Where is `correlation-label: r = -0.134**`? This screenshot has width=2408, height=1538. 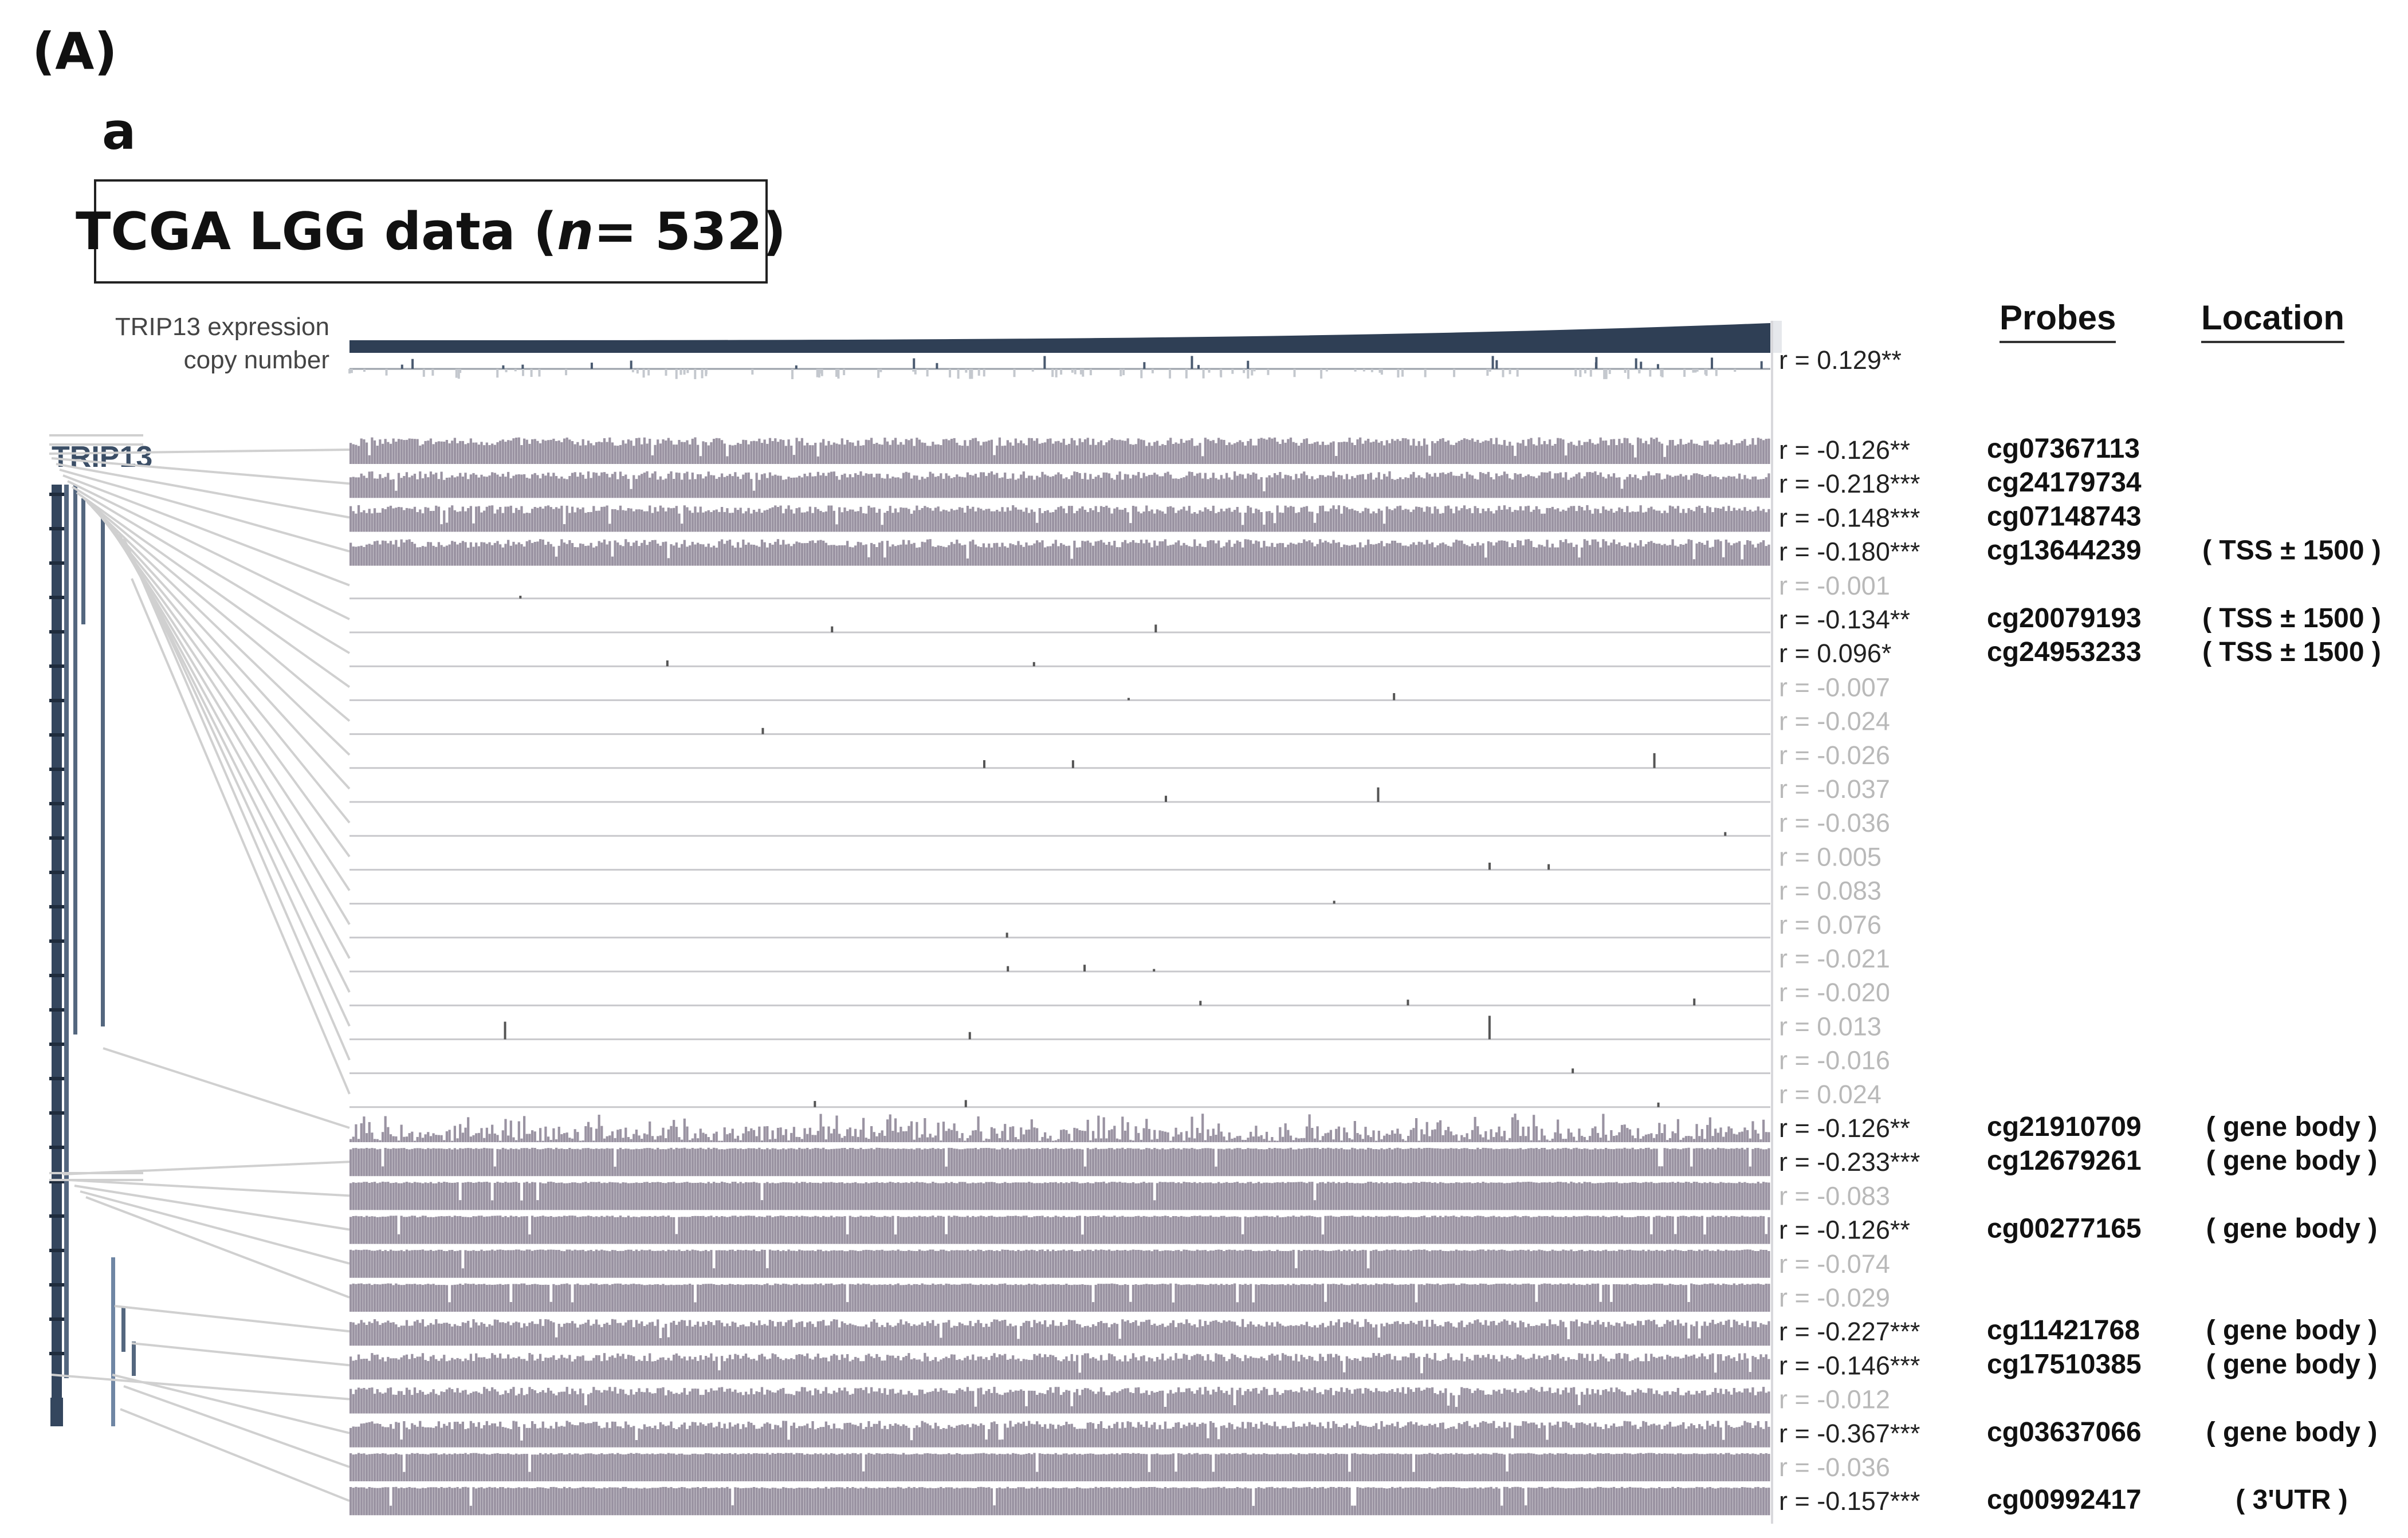
correlation-label: r = -0.134** is located at coordinates (1844, 619).